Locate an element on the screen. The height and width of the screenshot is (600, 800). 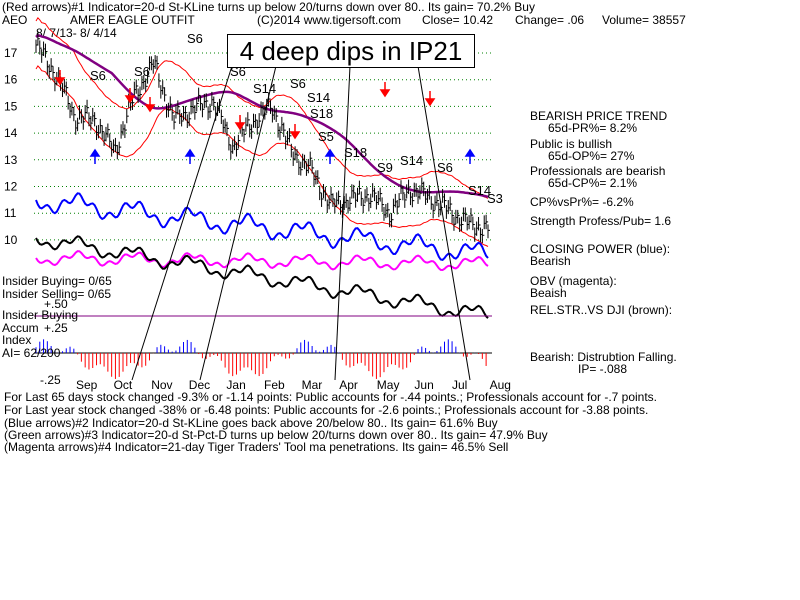
ip-value: IP= -.088 is located at coordinates (603, 369).